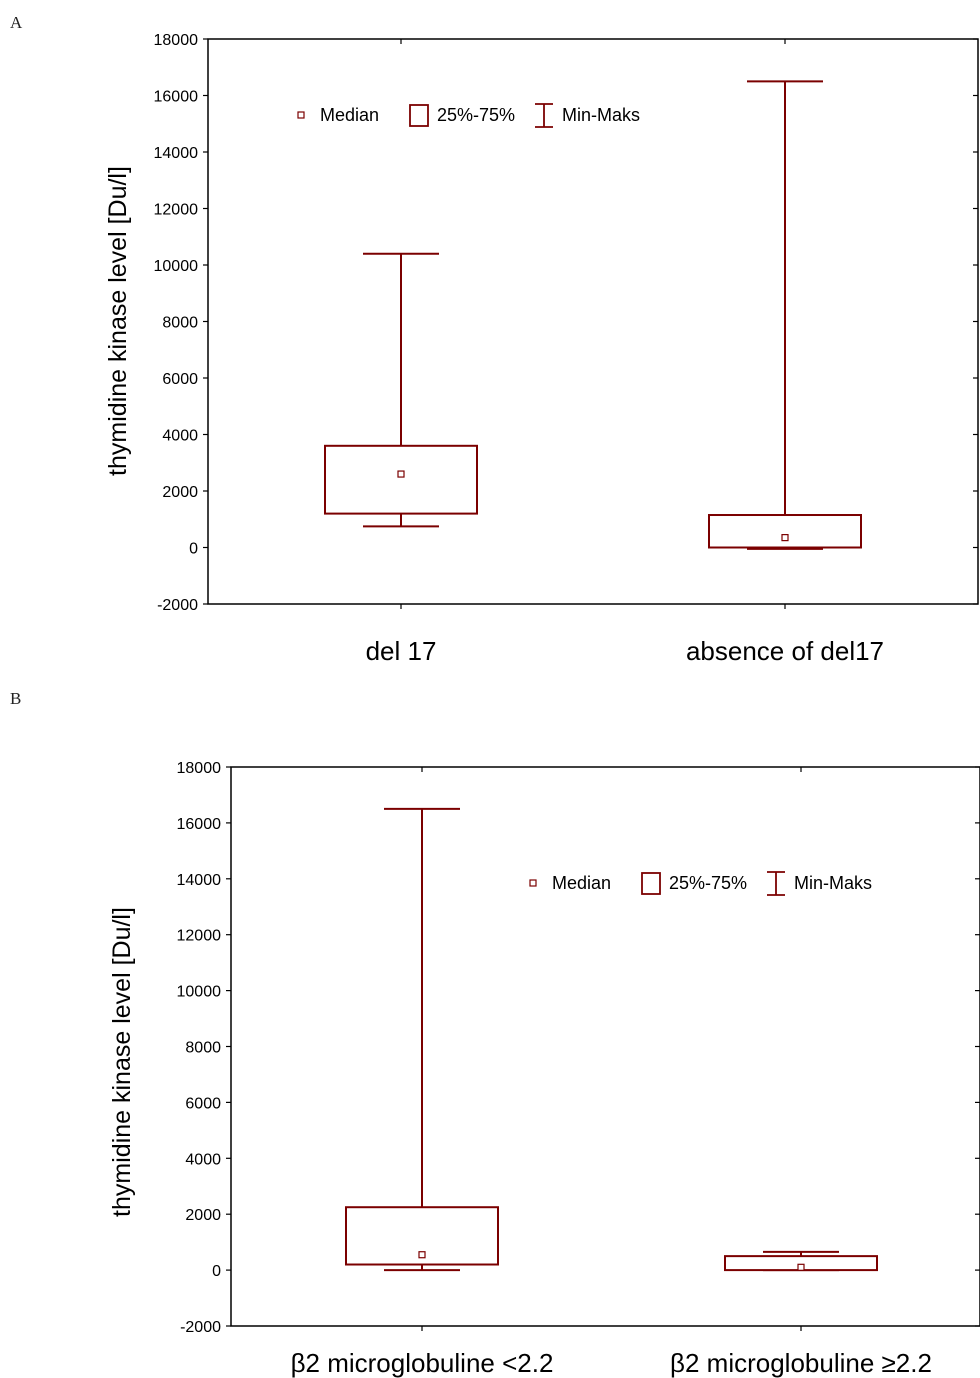 This screenshot has width=980, height=1378. What do you see at coordinates (16, 22) in the screenshot?
I see `panel-letter-a: A` at bounding box center [16, 22].